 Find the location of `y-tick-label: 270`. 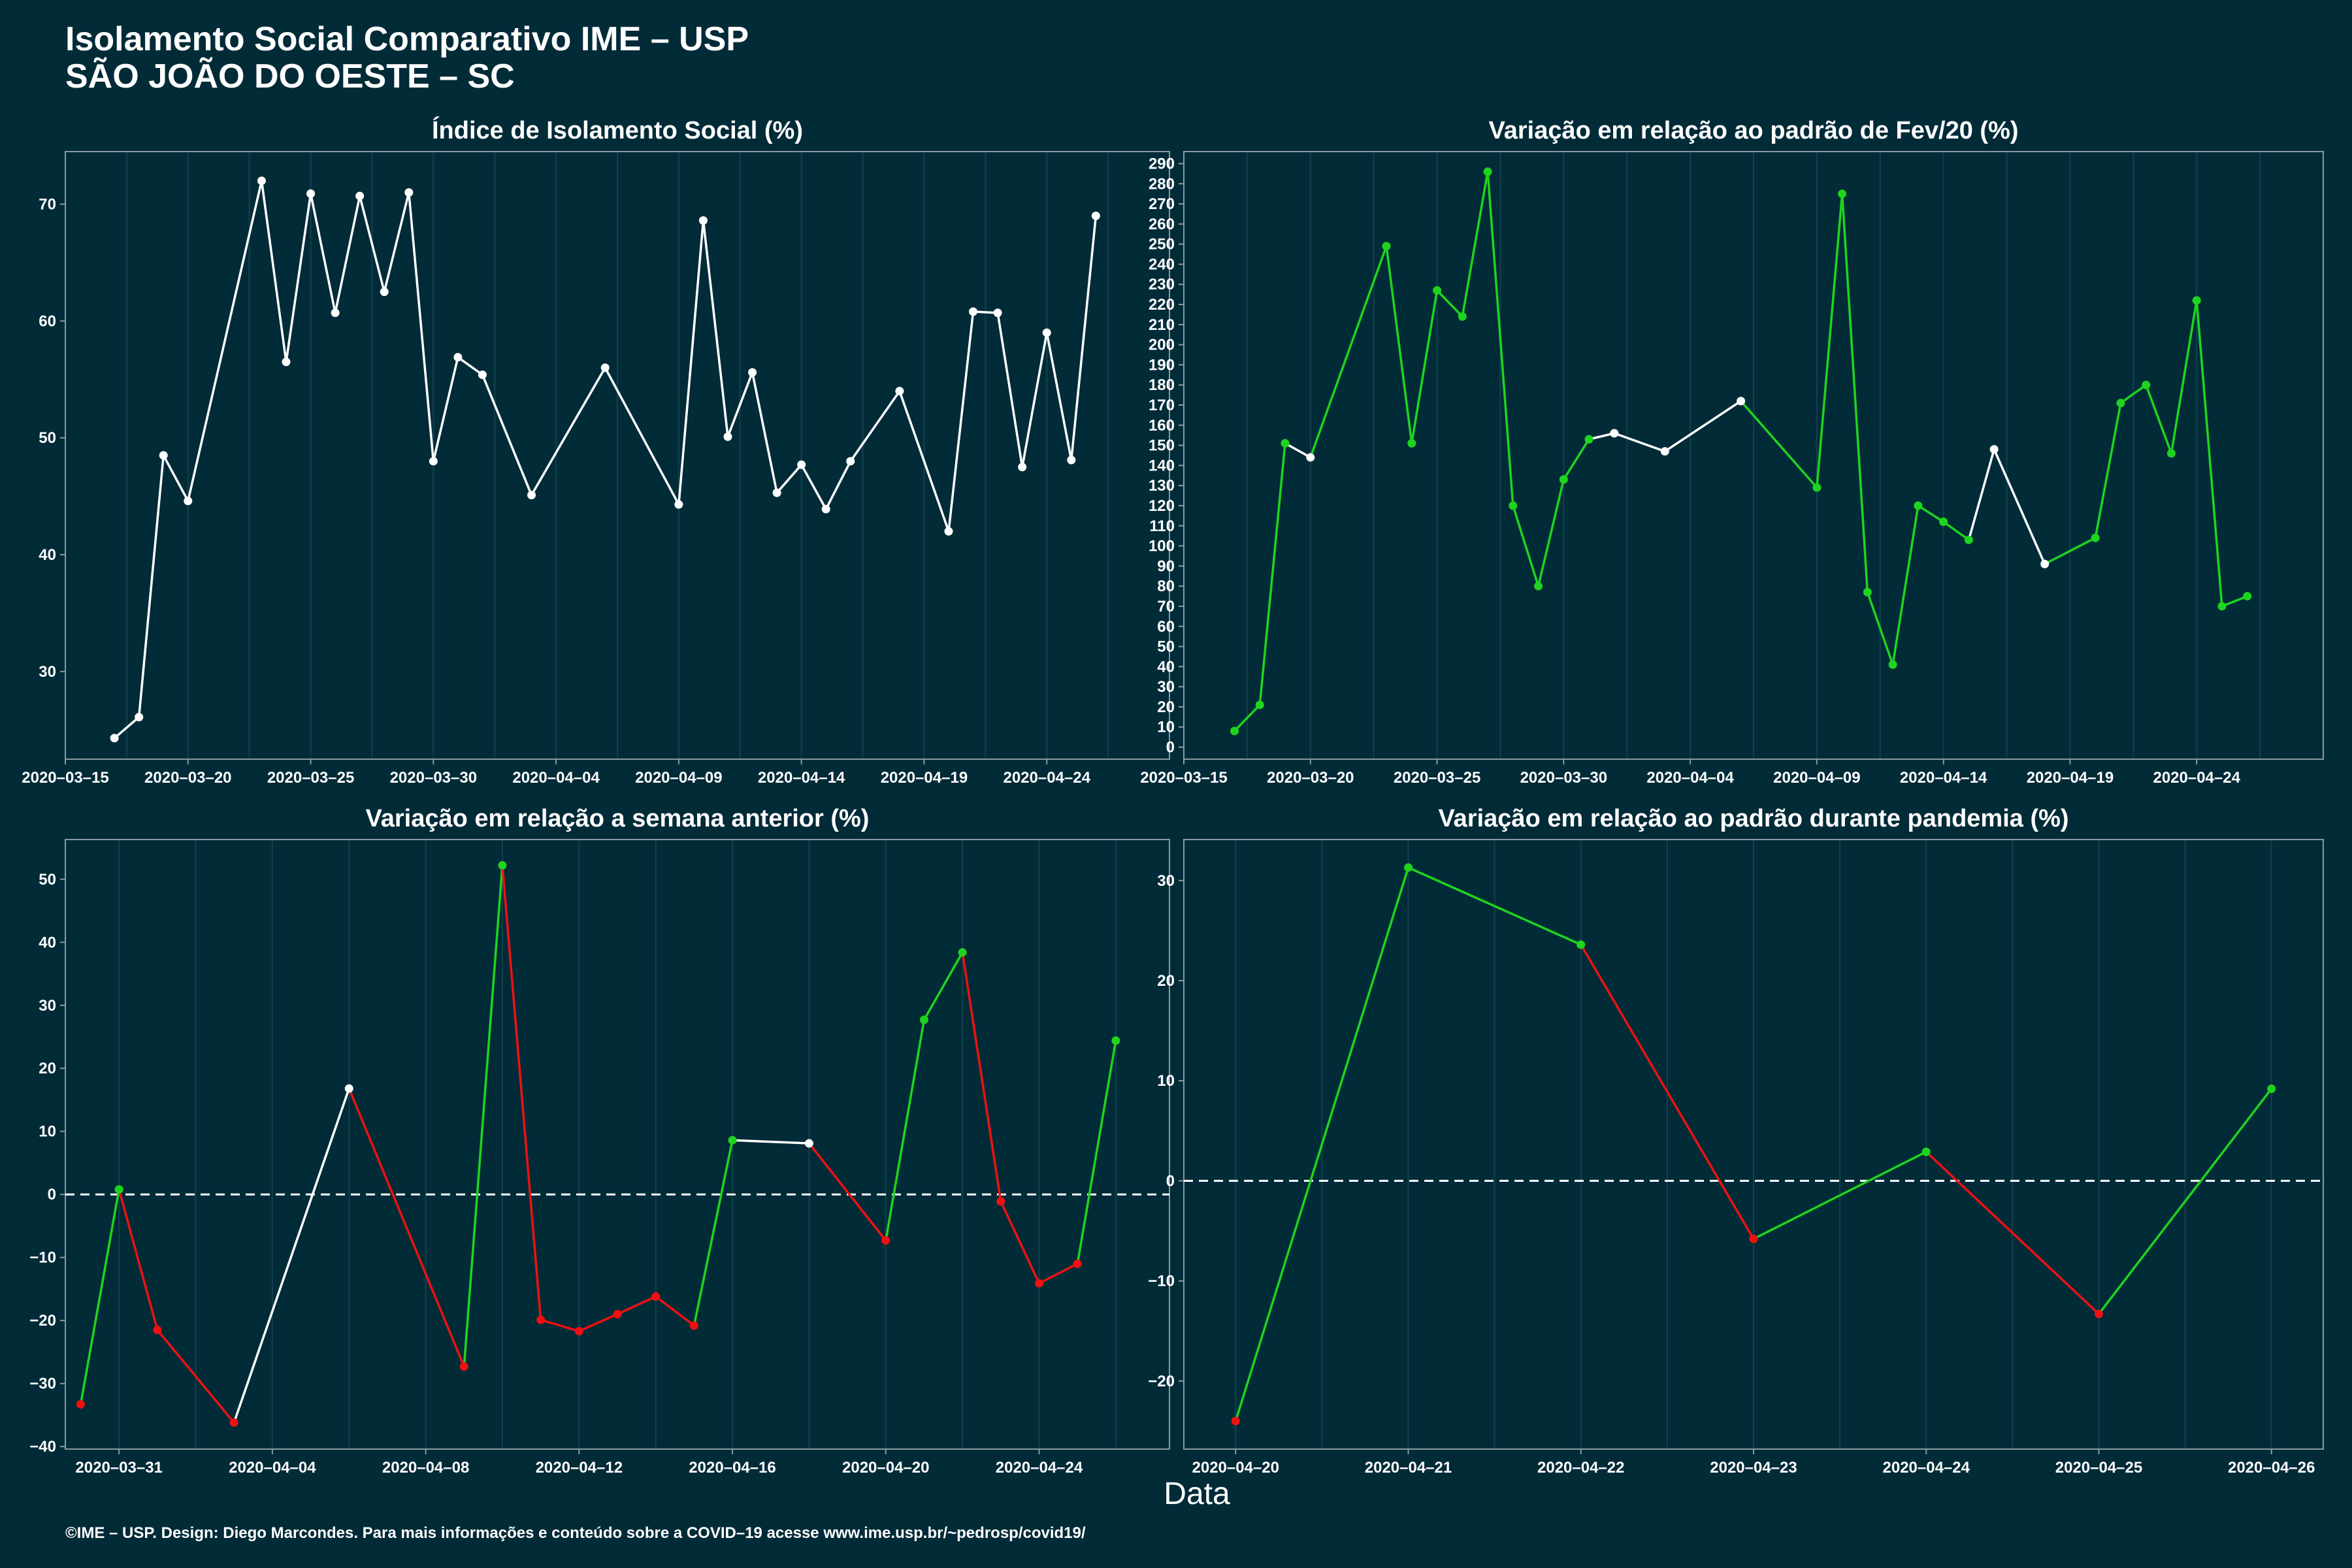

y-tick-label: 270 is located at coordinates (1162, 204).